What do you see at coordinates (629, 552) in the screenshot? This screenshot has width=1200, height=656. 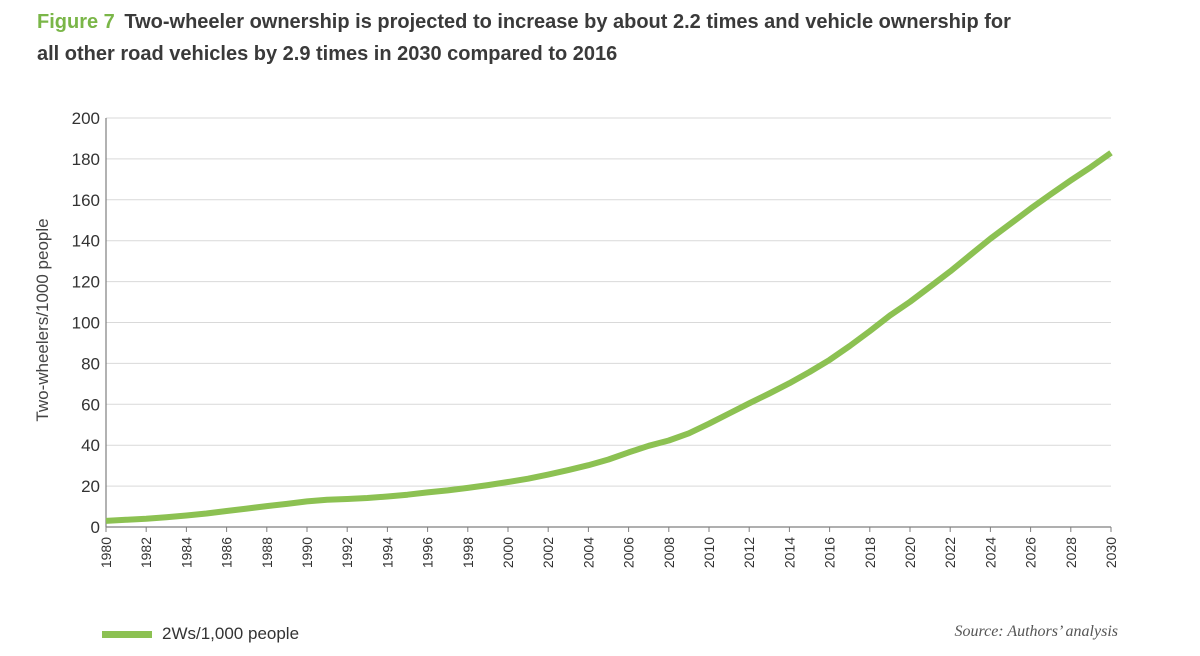 I see `x-tick-label: 2006` at bounding box center [629, 552].